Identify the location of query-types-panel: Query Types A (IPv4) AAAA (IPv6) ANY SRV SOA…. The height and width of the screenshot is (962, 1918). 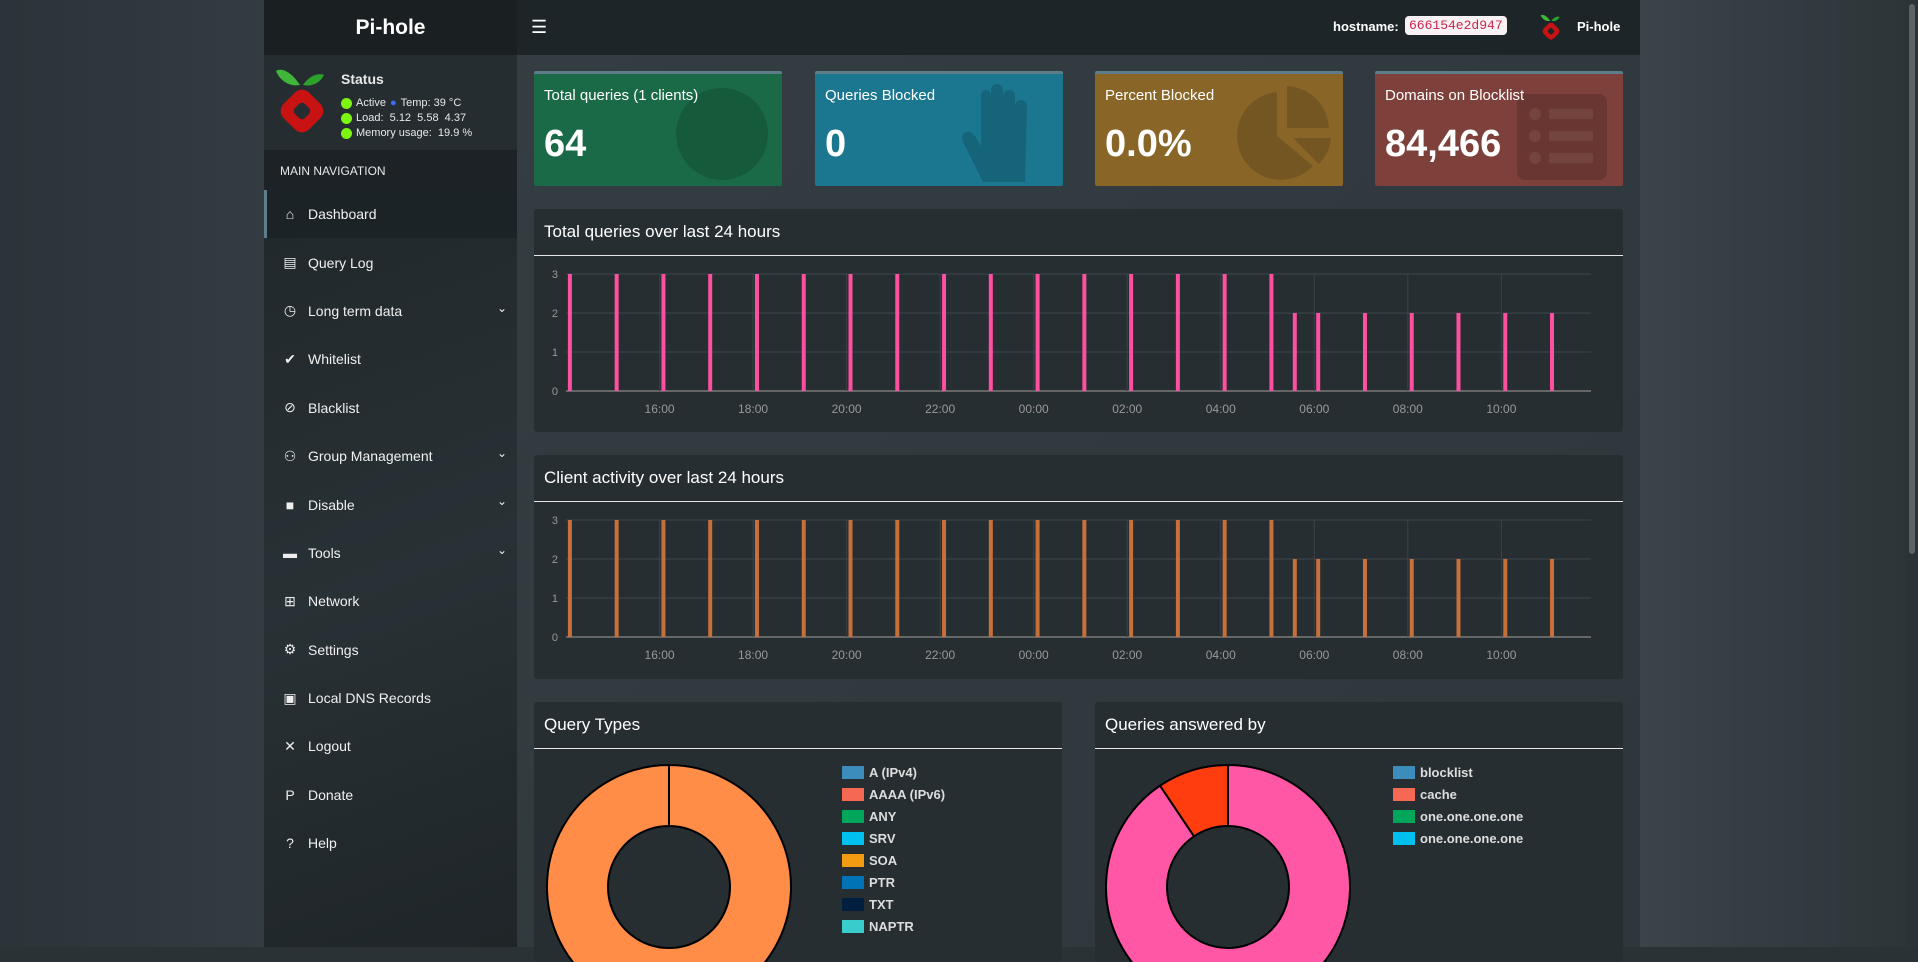
(798, 832).